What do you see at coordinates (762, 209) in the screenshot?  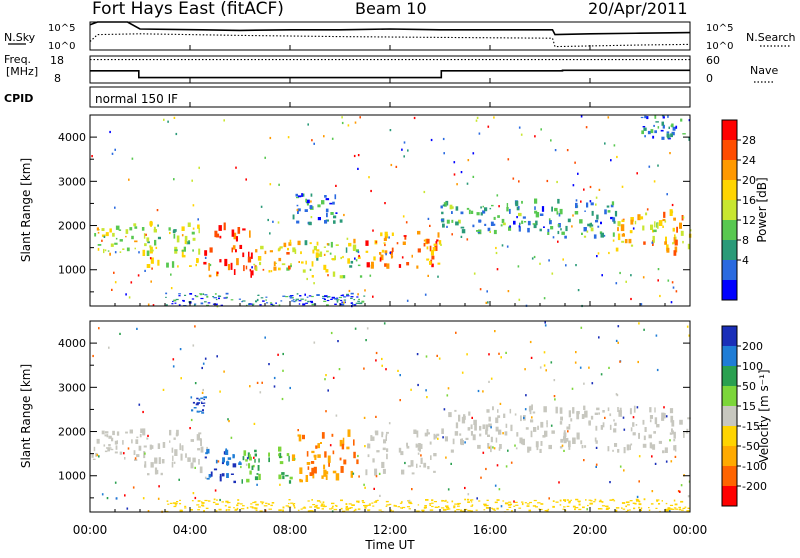 I see `power-colorbar-label: Power [dB]` at bounding box center [762, 209].